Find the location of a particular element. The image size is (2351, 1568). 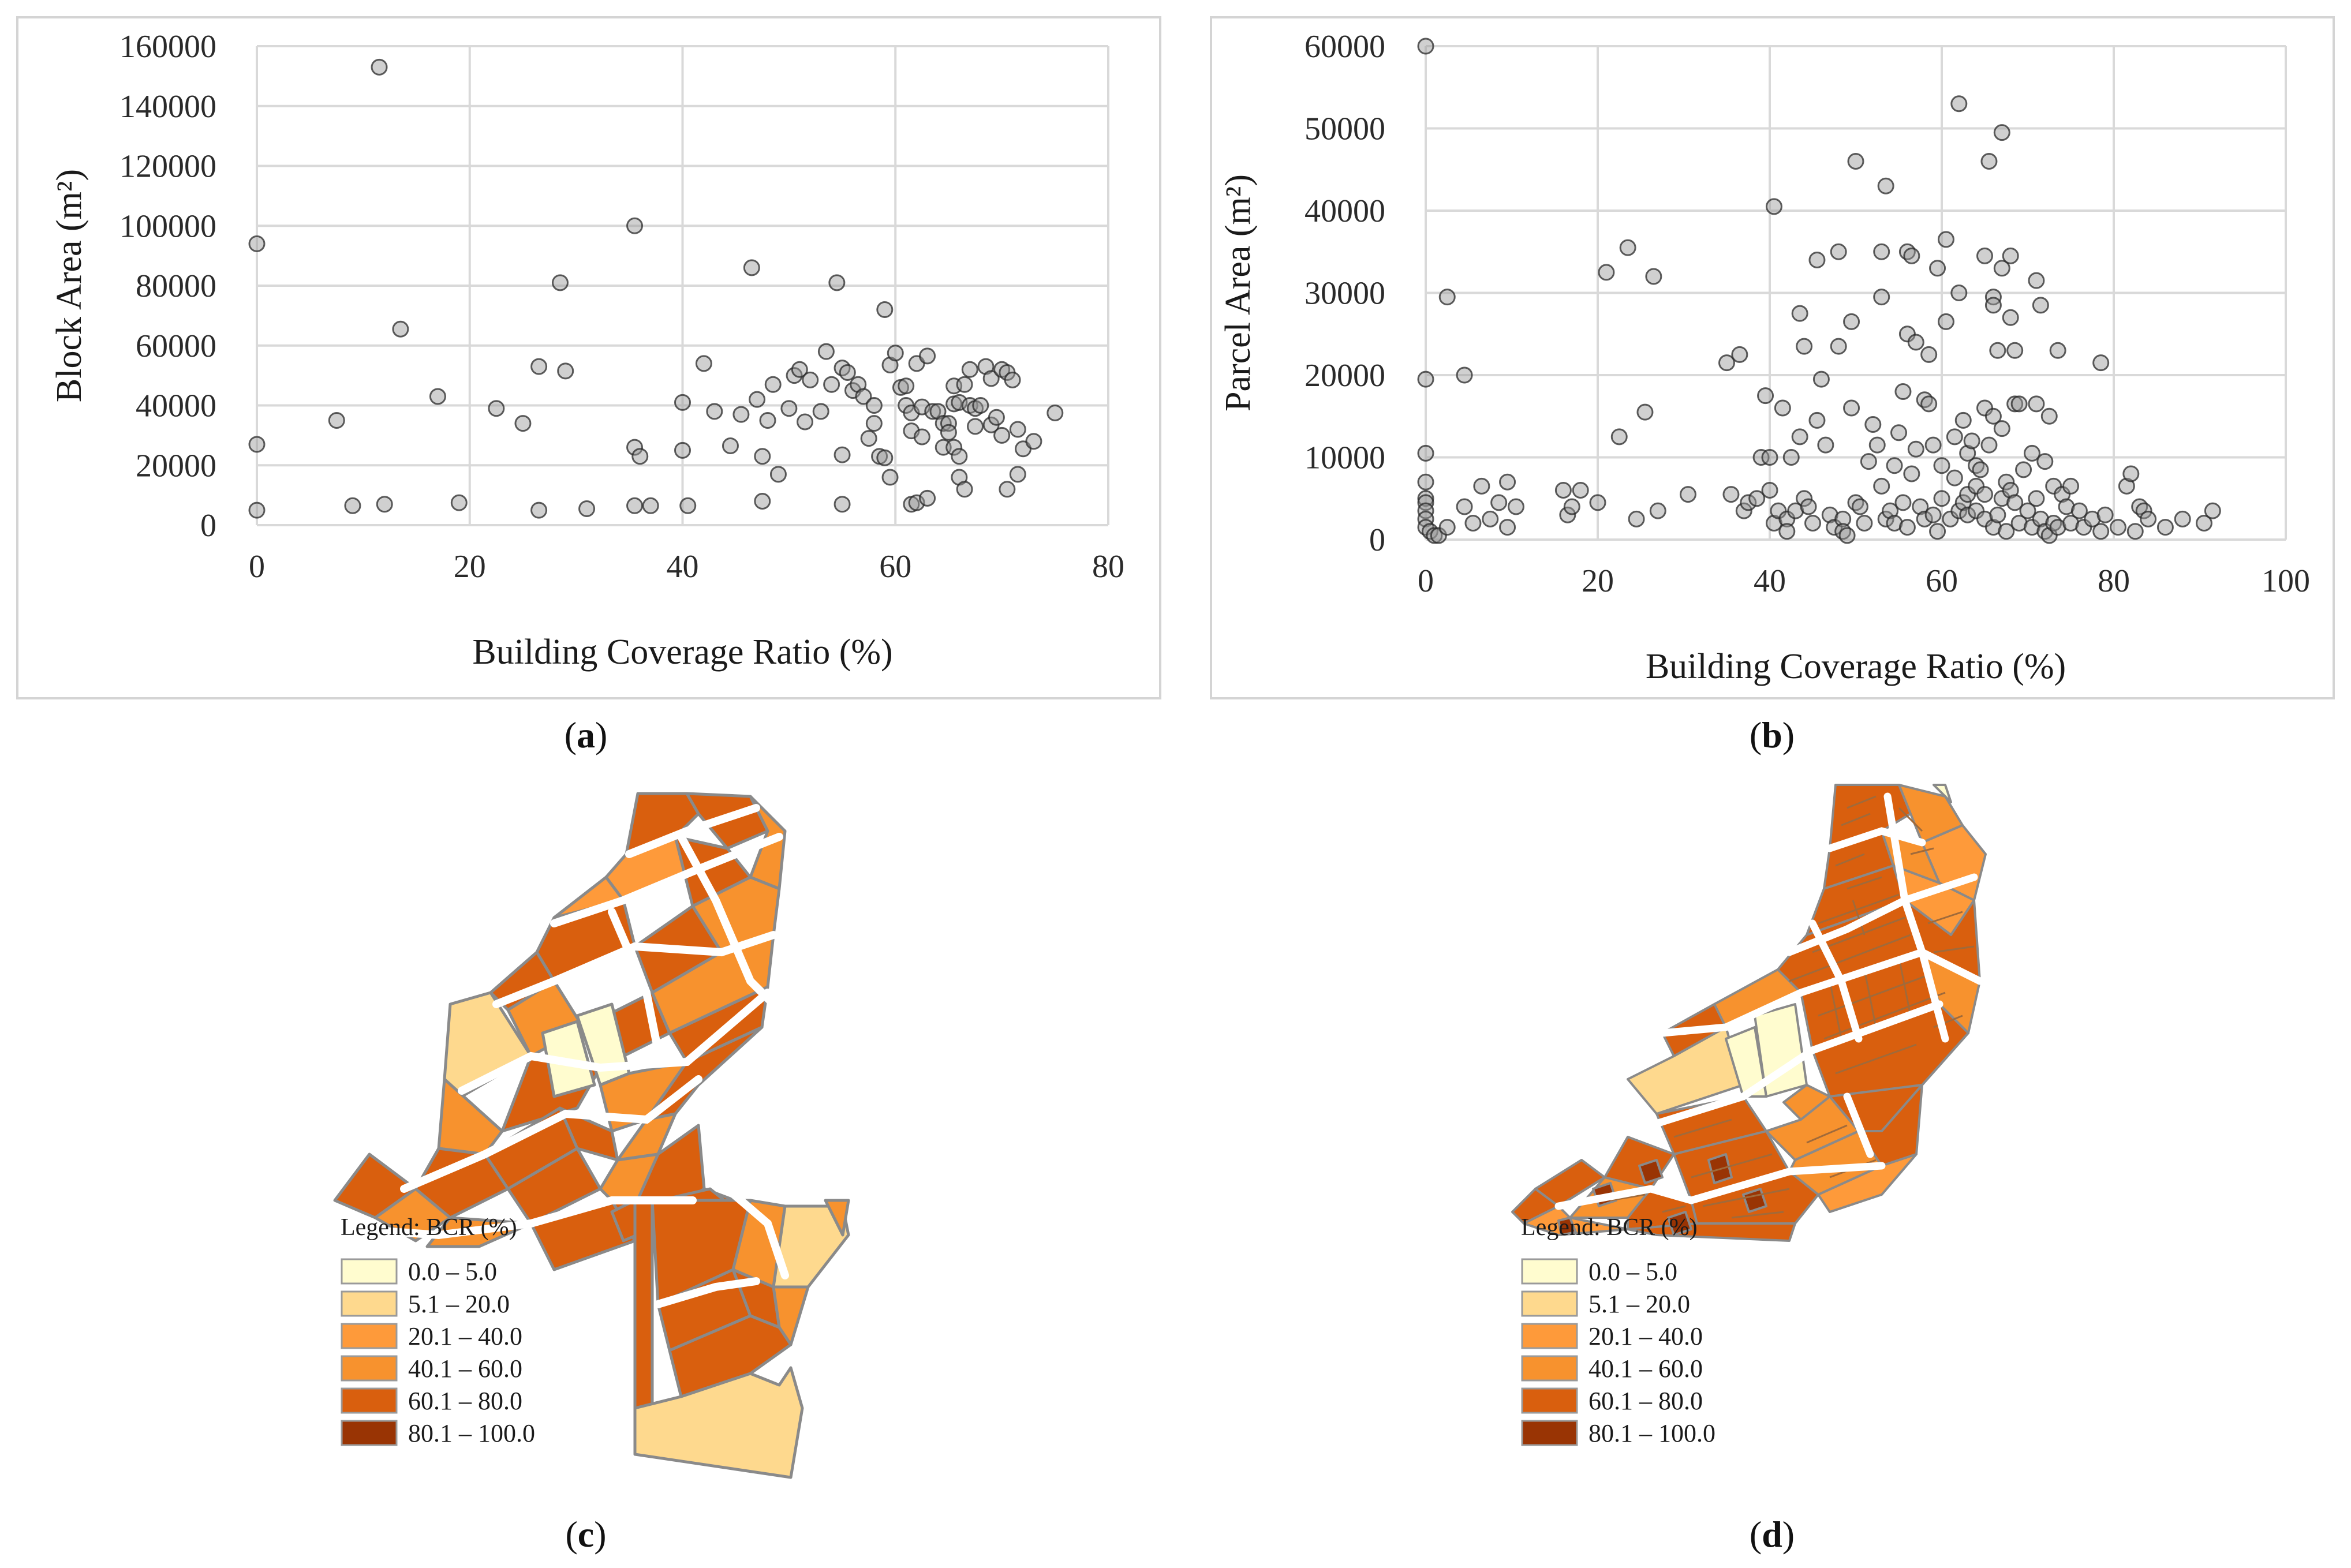

x-tick-label: 40 is located at coordinates (1770, 581).